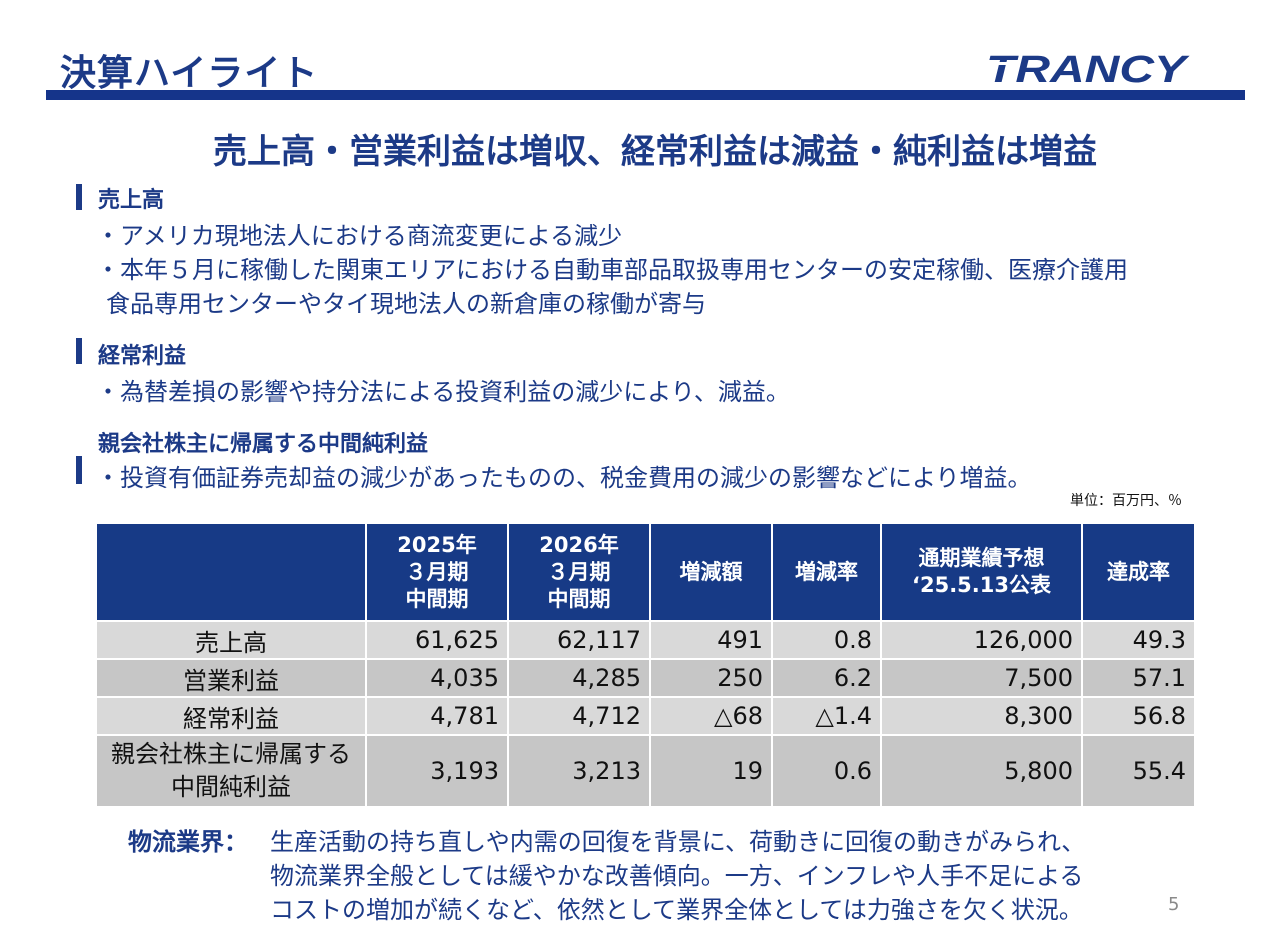  I want to click on table-cell: 126,000, so click(981, 640).